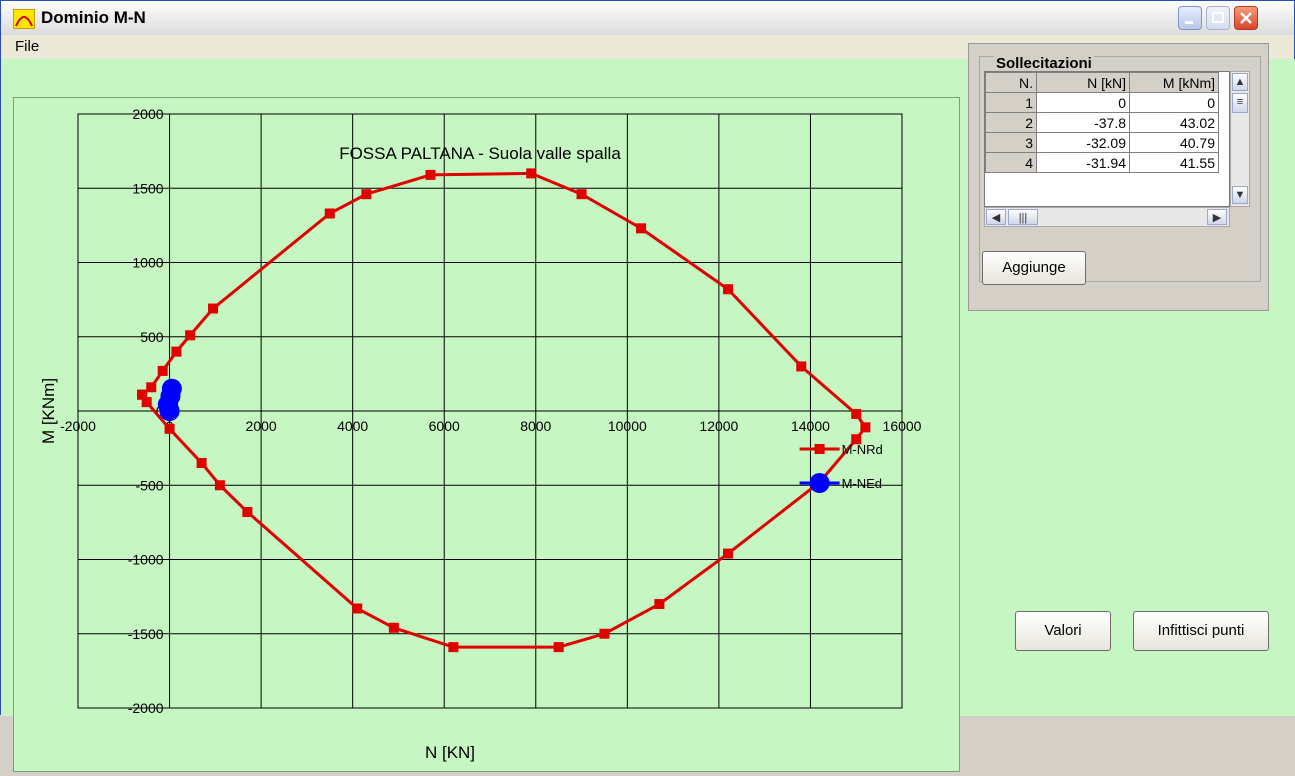 This screenshot has height=776, width=1295. What do you see at coordinates (996, 217) in the screenshot?
I see `scroll-left-button: ◀` at bounding box center [996, 217].